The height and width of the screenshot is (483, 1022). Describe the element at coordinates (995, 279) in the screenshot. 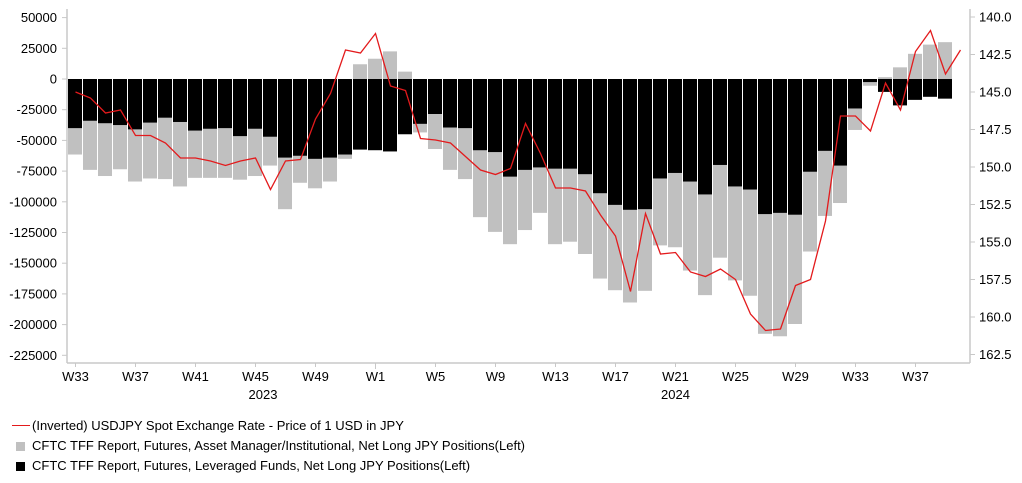

I see `right-axis-tick-label: 157.5` at that location.